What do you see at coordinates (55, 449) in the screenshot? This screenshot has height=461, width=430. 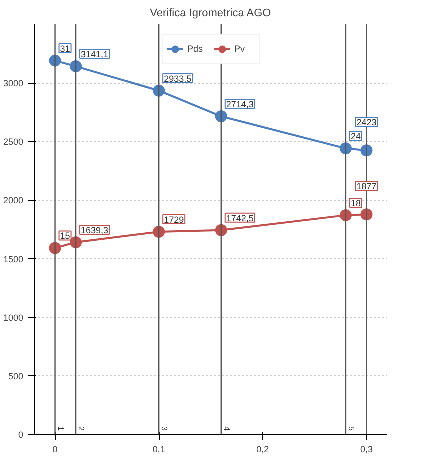 I see `x-tick-label: 0` at bounding box center [55, 449].